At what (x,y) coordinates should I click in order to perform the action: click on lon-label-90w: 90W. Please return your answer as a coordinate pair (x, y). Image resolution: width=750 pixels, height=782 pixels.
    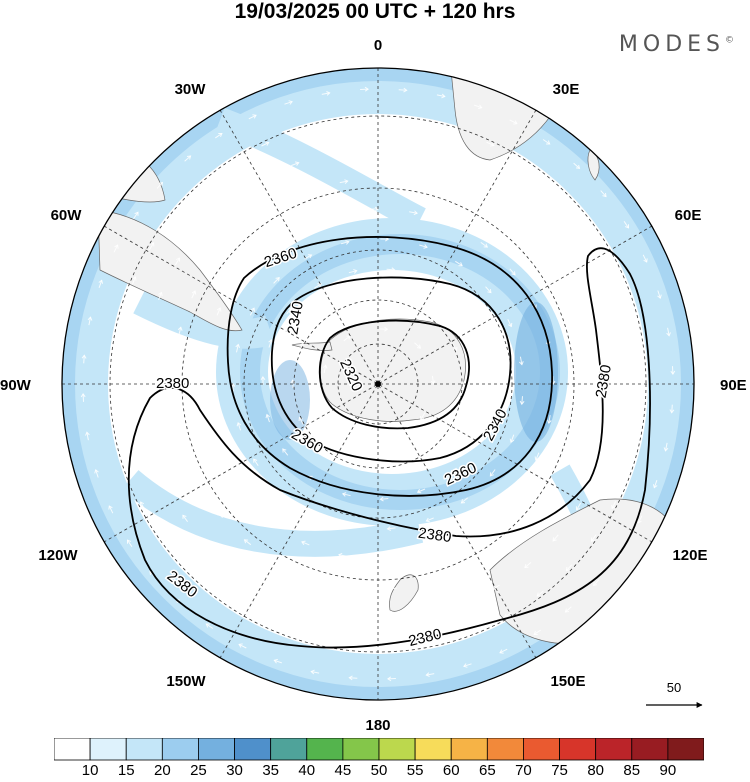
    Looking at the image, I should click on (16, 385).